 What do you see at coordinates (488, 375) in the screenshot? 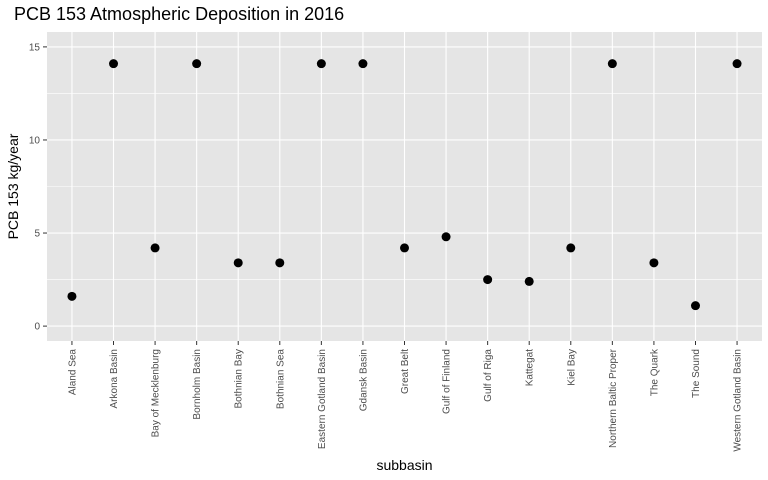
I see `x-tick-label: Gulf of Riga` at bounding box center [488, 375].